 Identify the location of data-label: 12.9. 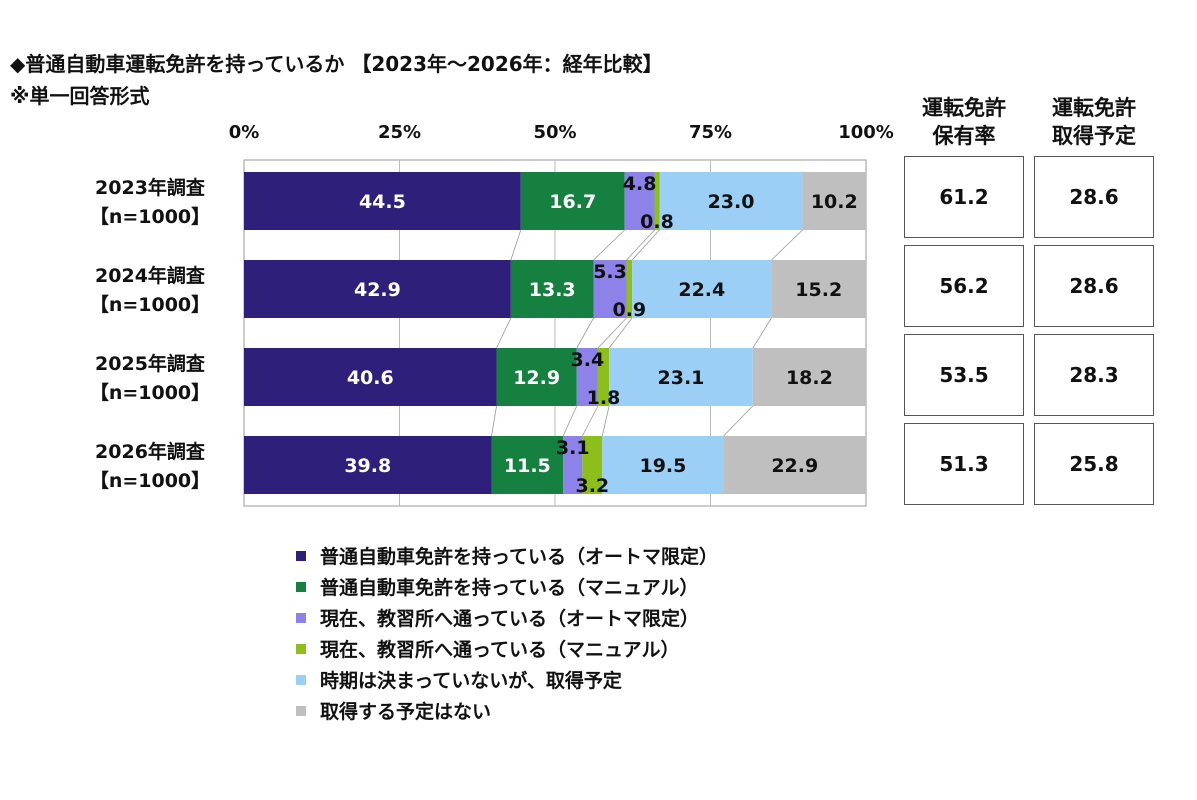
(536, 378).